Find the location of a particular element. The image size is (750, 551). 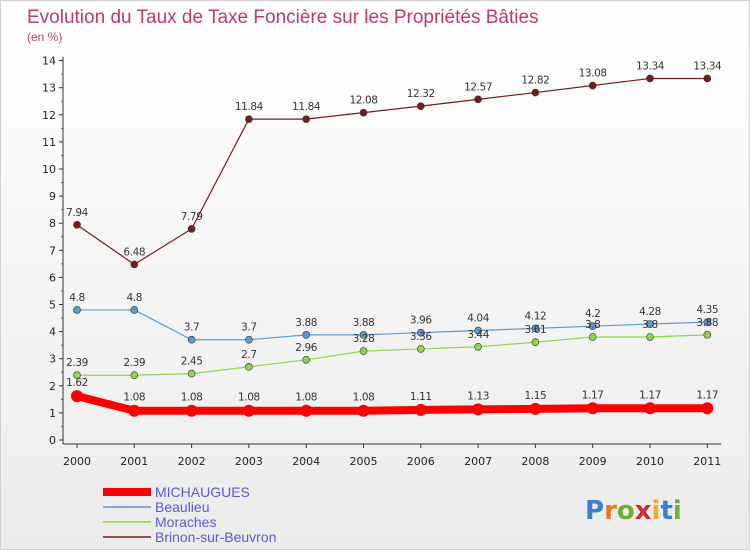

data-label-brinon-sur-beuvron: 11.84 is located at coordinates (306, 107).